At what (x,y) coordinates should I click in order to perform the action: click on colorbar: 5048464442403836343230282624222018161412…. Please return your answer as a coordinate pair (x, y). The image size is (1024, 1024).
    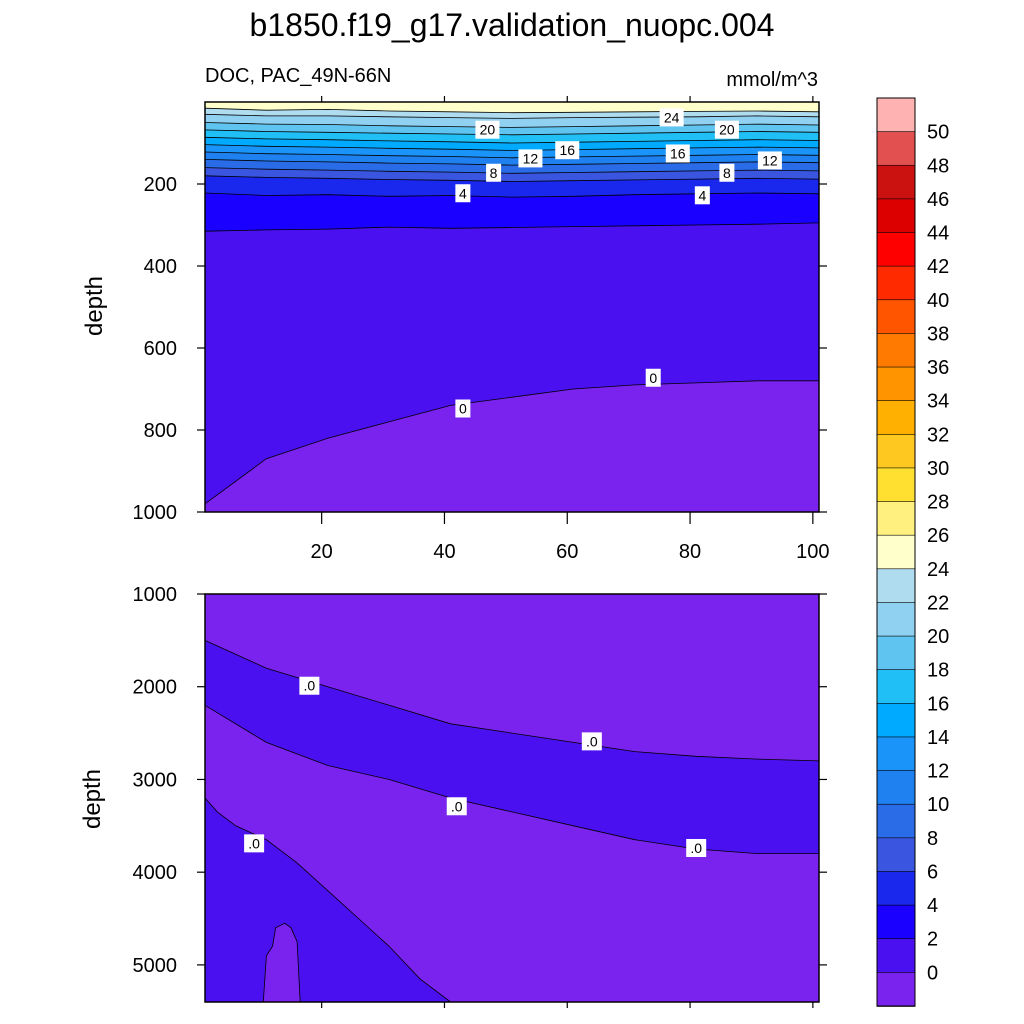
    Looking at the image, I should click on (912, 552).